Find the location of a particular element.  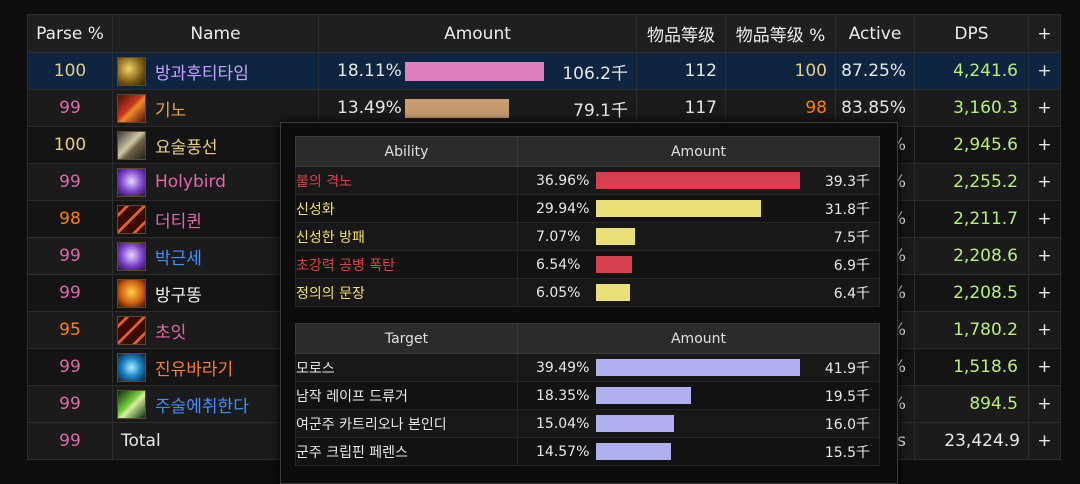

column-header-active: Active is located at coordinates (875, 33).